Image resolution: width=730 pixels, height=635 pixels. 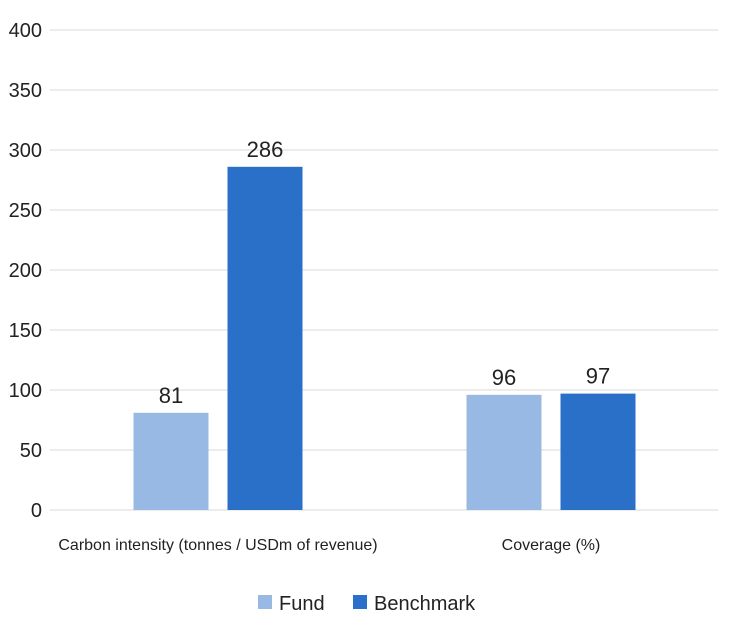 I want to click on y-tick-label: 300, so click(x=25, y=151).